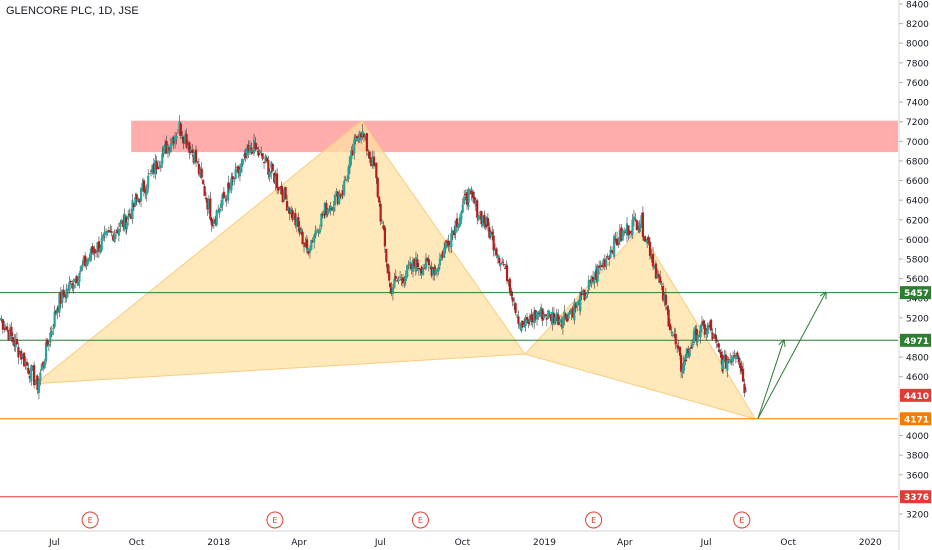  I want to click on price-tag, so click(915, 340).